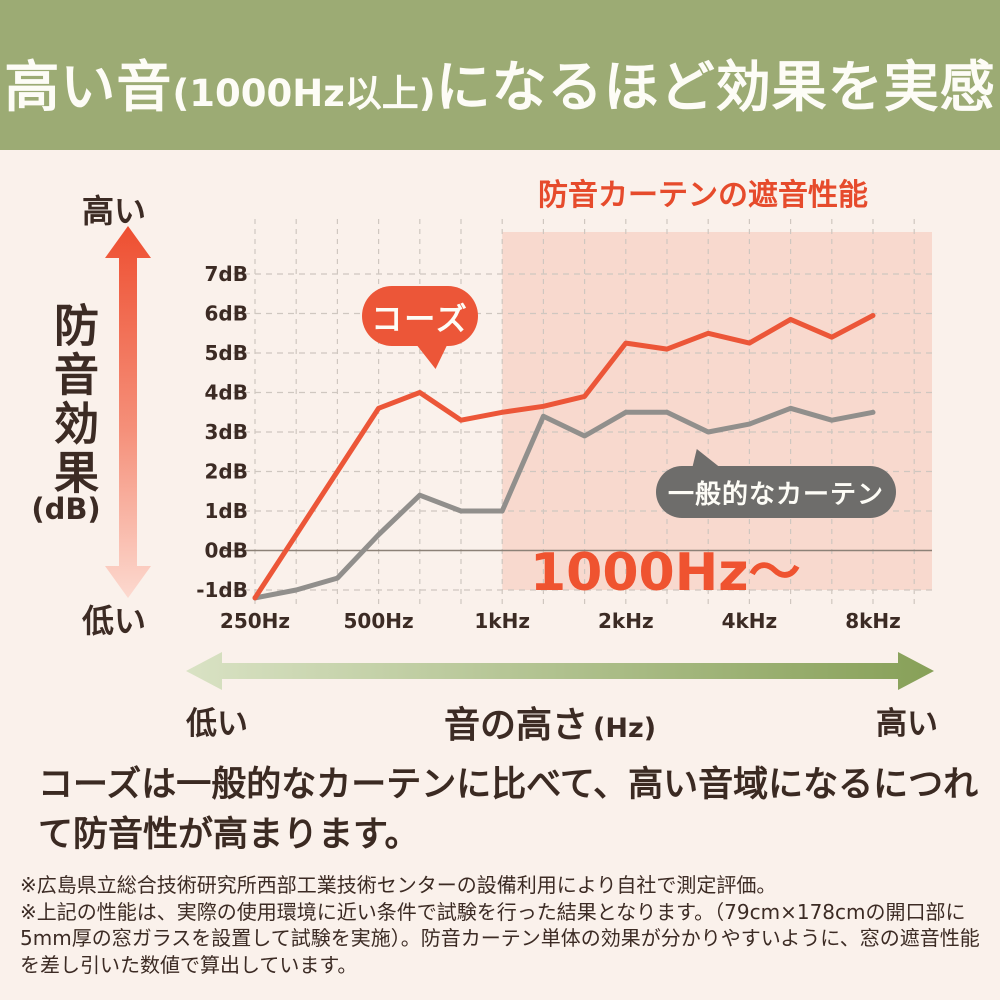  What do you see at coordinates (873, 621) in the screenshot?
I see `x-axis-tick-label: 8kHz` at bounding box center [873, 621].